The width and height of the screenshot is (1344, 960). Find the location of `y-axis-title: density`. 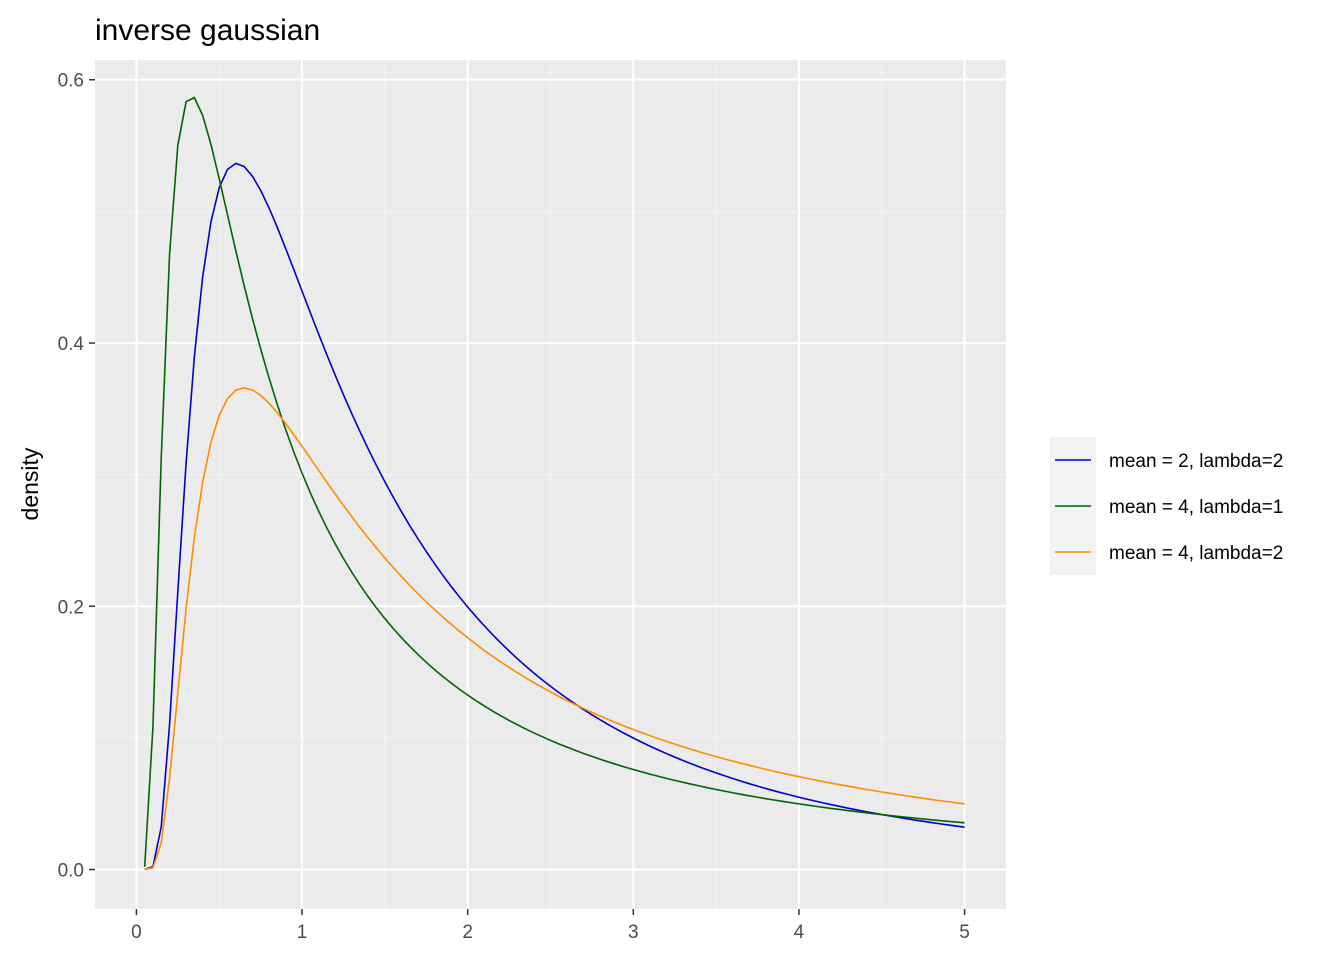

y-axis-title: density is located at coordinates (30, 483).